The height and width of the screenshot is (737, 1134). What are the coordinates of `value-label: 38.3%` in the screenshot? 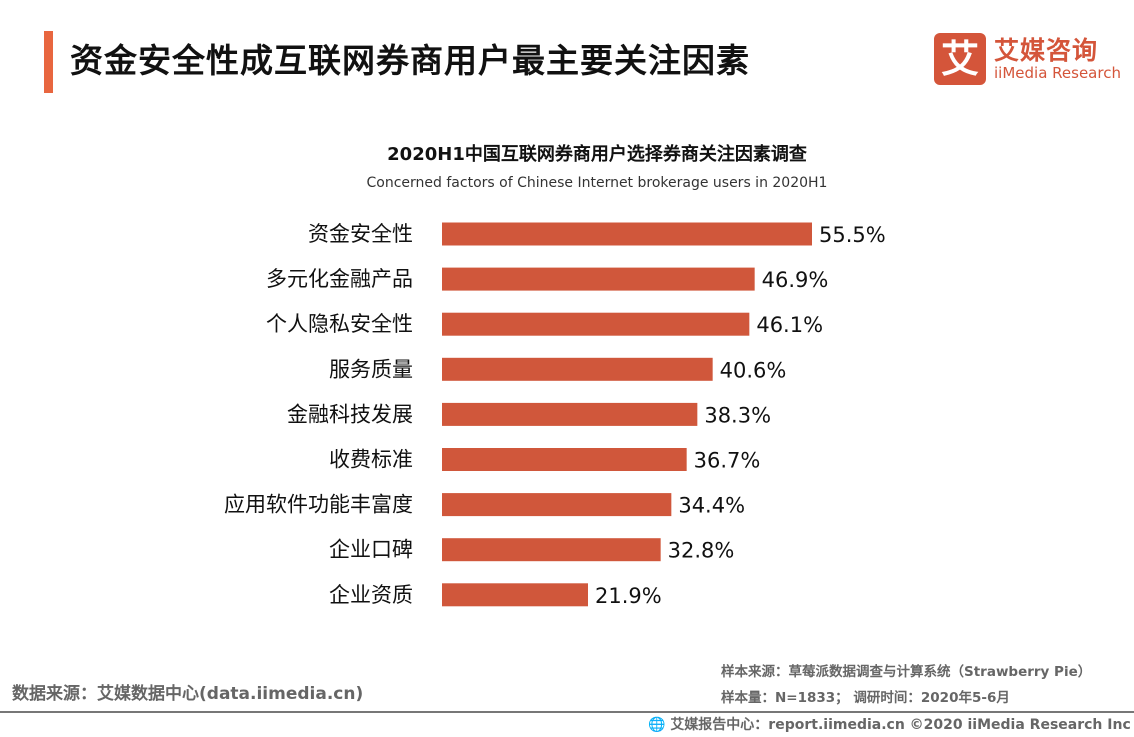 It's located at (737, 415).